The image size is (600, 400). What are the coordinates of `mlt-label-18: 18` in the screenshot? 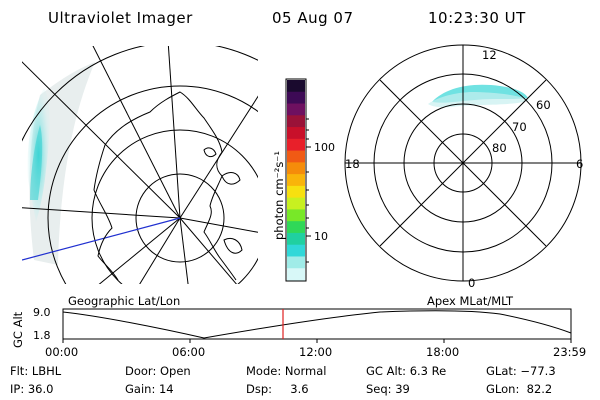 It's located at (352, 164).